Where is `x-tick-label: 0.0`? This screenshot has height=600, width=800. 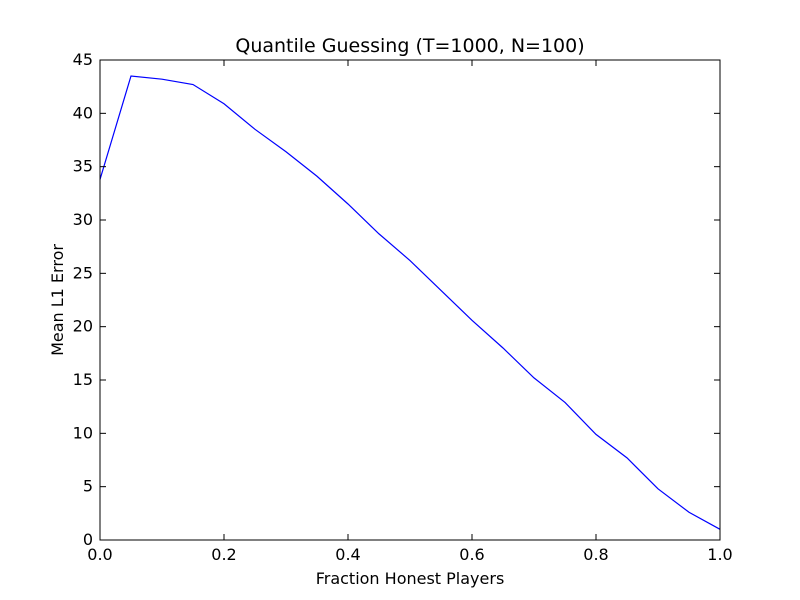 x-tick-label: 0.0 is located at coordinates (99, 554).